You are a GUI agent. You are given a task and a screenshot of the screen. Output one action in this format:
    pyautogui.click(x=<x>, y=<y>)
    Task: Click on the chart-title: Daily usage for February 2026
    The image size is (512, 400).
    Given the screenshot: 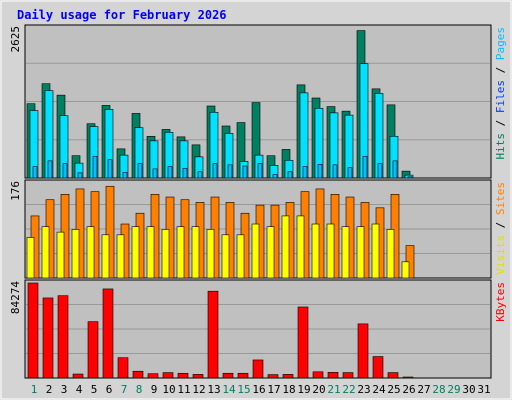 What is the action you would take?
    pyautogui.click(x=122, y=15)
    